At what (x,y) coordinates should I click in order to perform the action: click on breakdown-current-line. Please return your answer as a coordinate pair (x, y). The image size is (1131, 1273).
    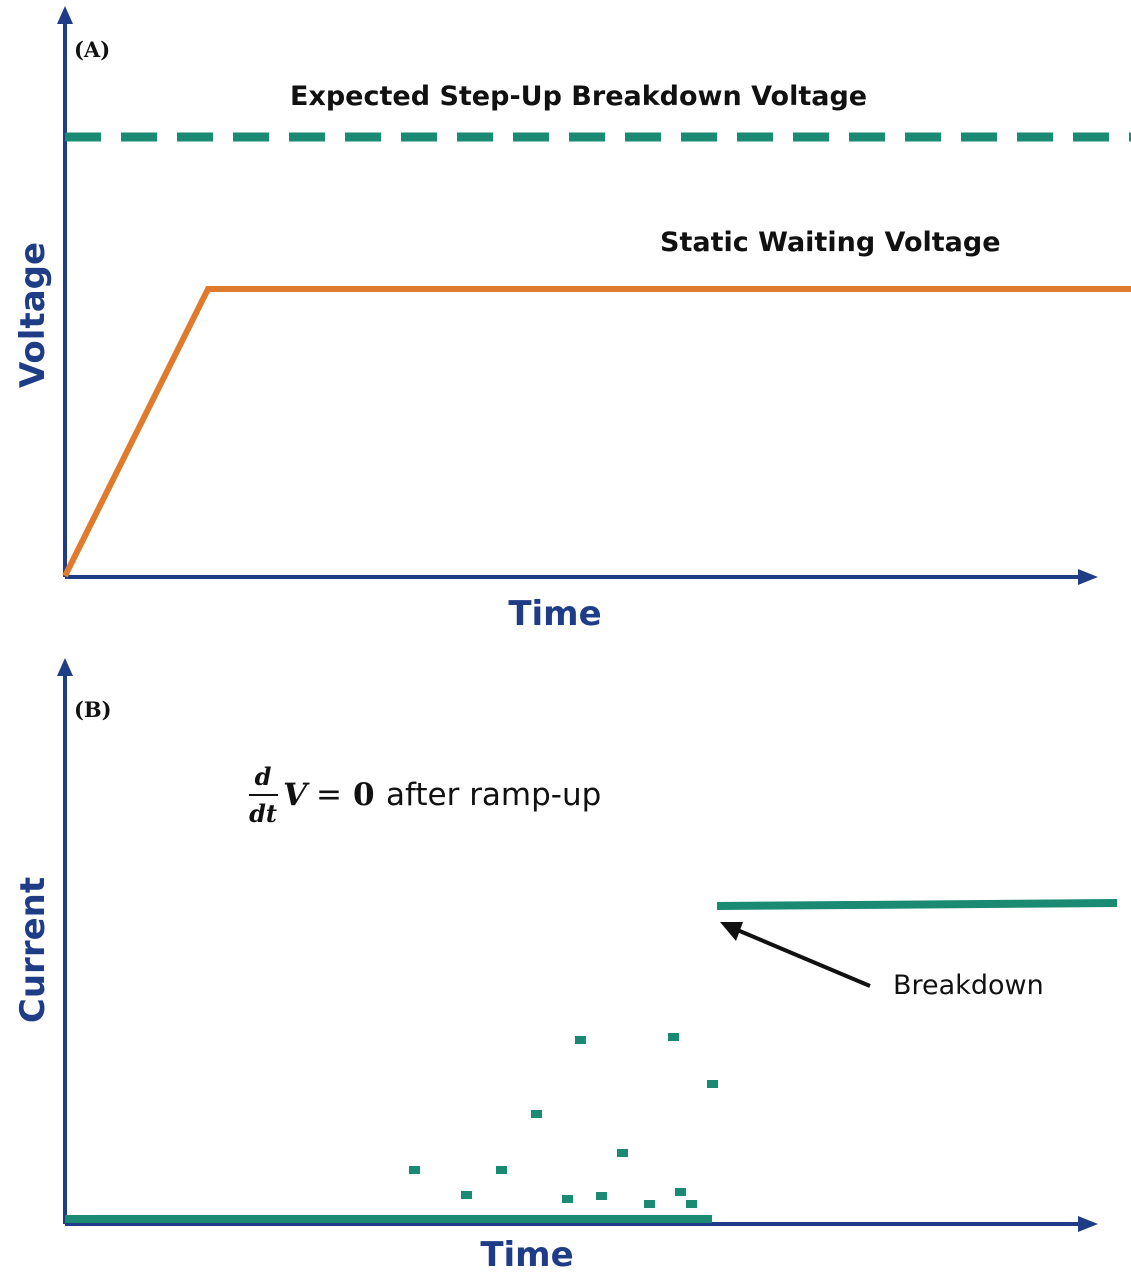
    Looking at the image, I should click on (917, 904).